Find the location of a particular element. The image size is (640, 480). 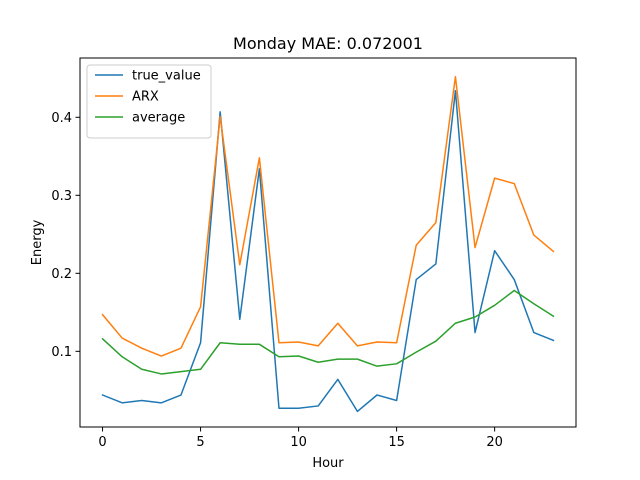

y-tick-label: 0.3 is located at coordinates (61, 196).